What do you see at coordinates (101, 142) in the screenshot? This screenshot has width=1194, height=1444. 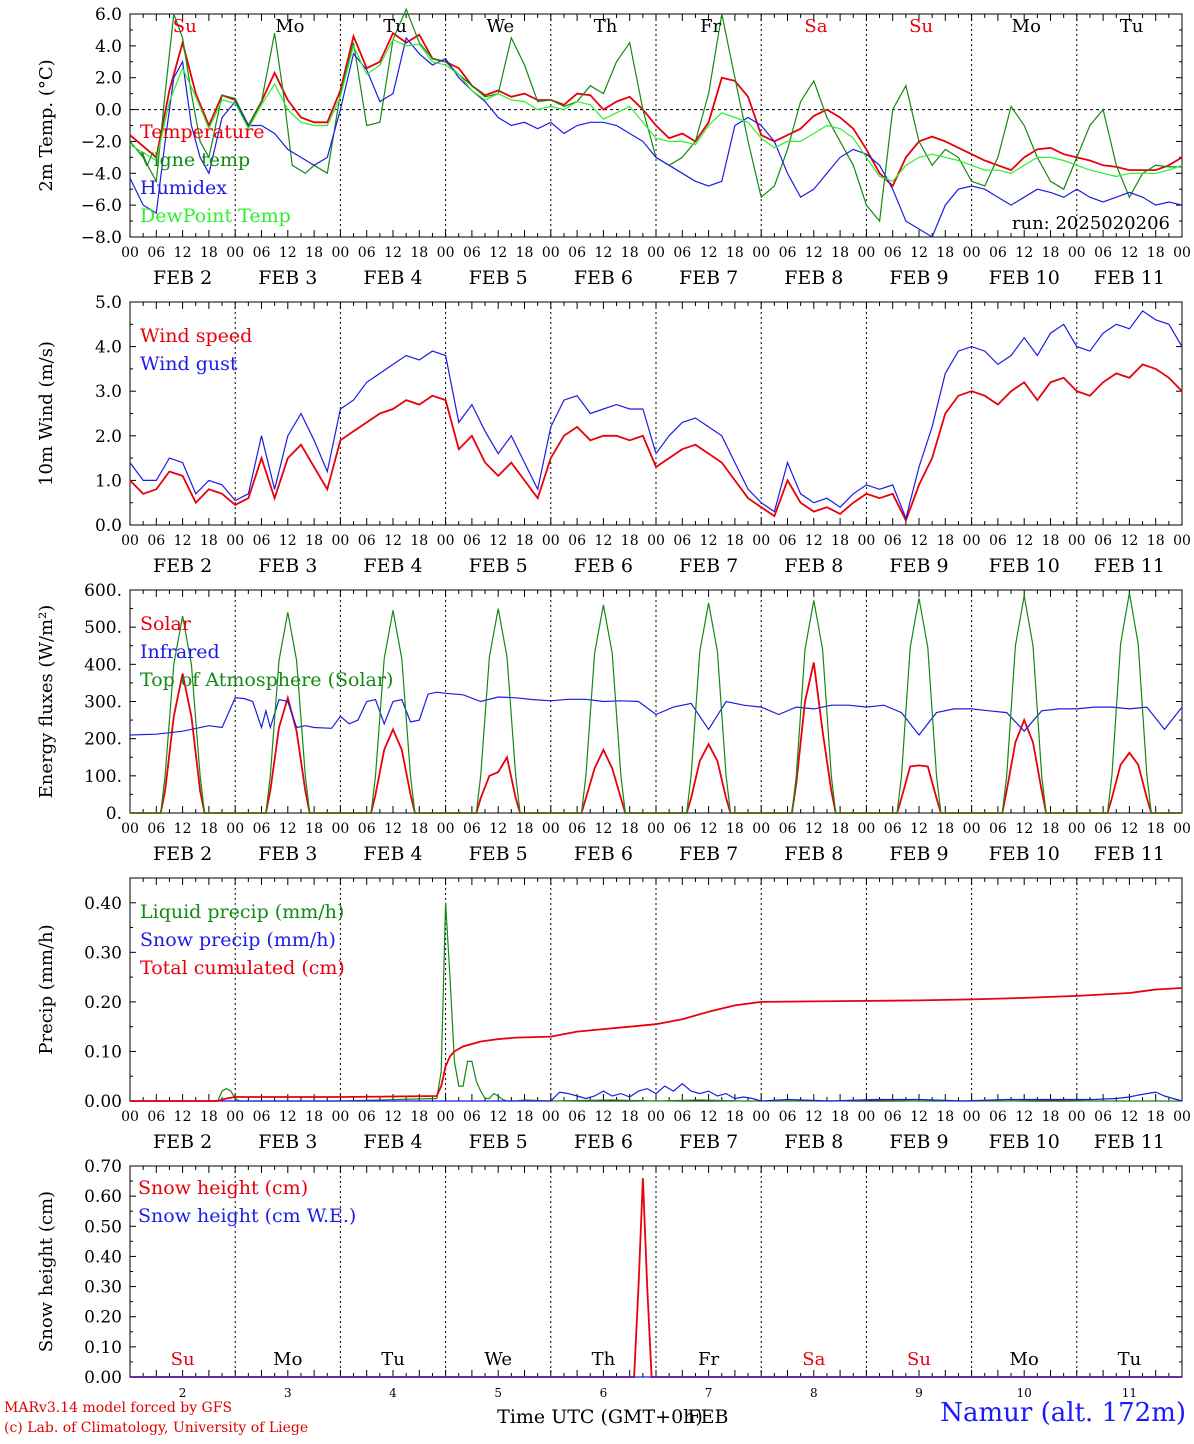 I see `y-tick-label: −2.0` at bounding box center [101, 142].